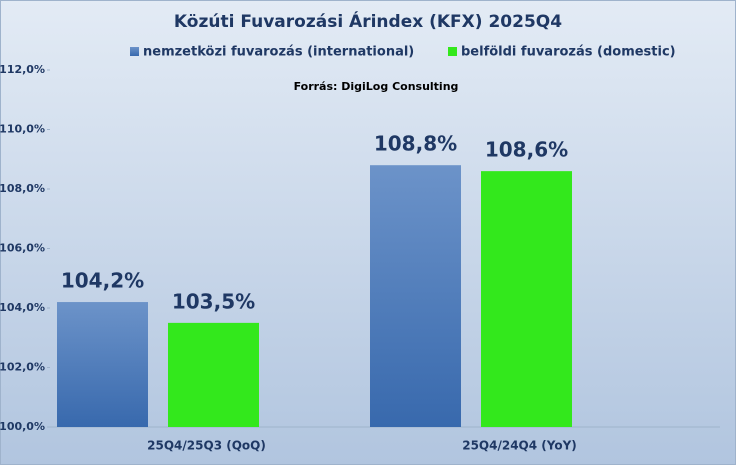  Describe the element at coordinates (22, 248) in the screenshot. I see `y-tick-label: 106,0%` at that location.